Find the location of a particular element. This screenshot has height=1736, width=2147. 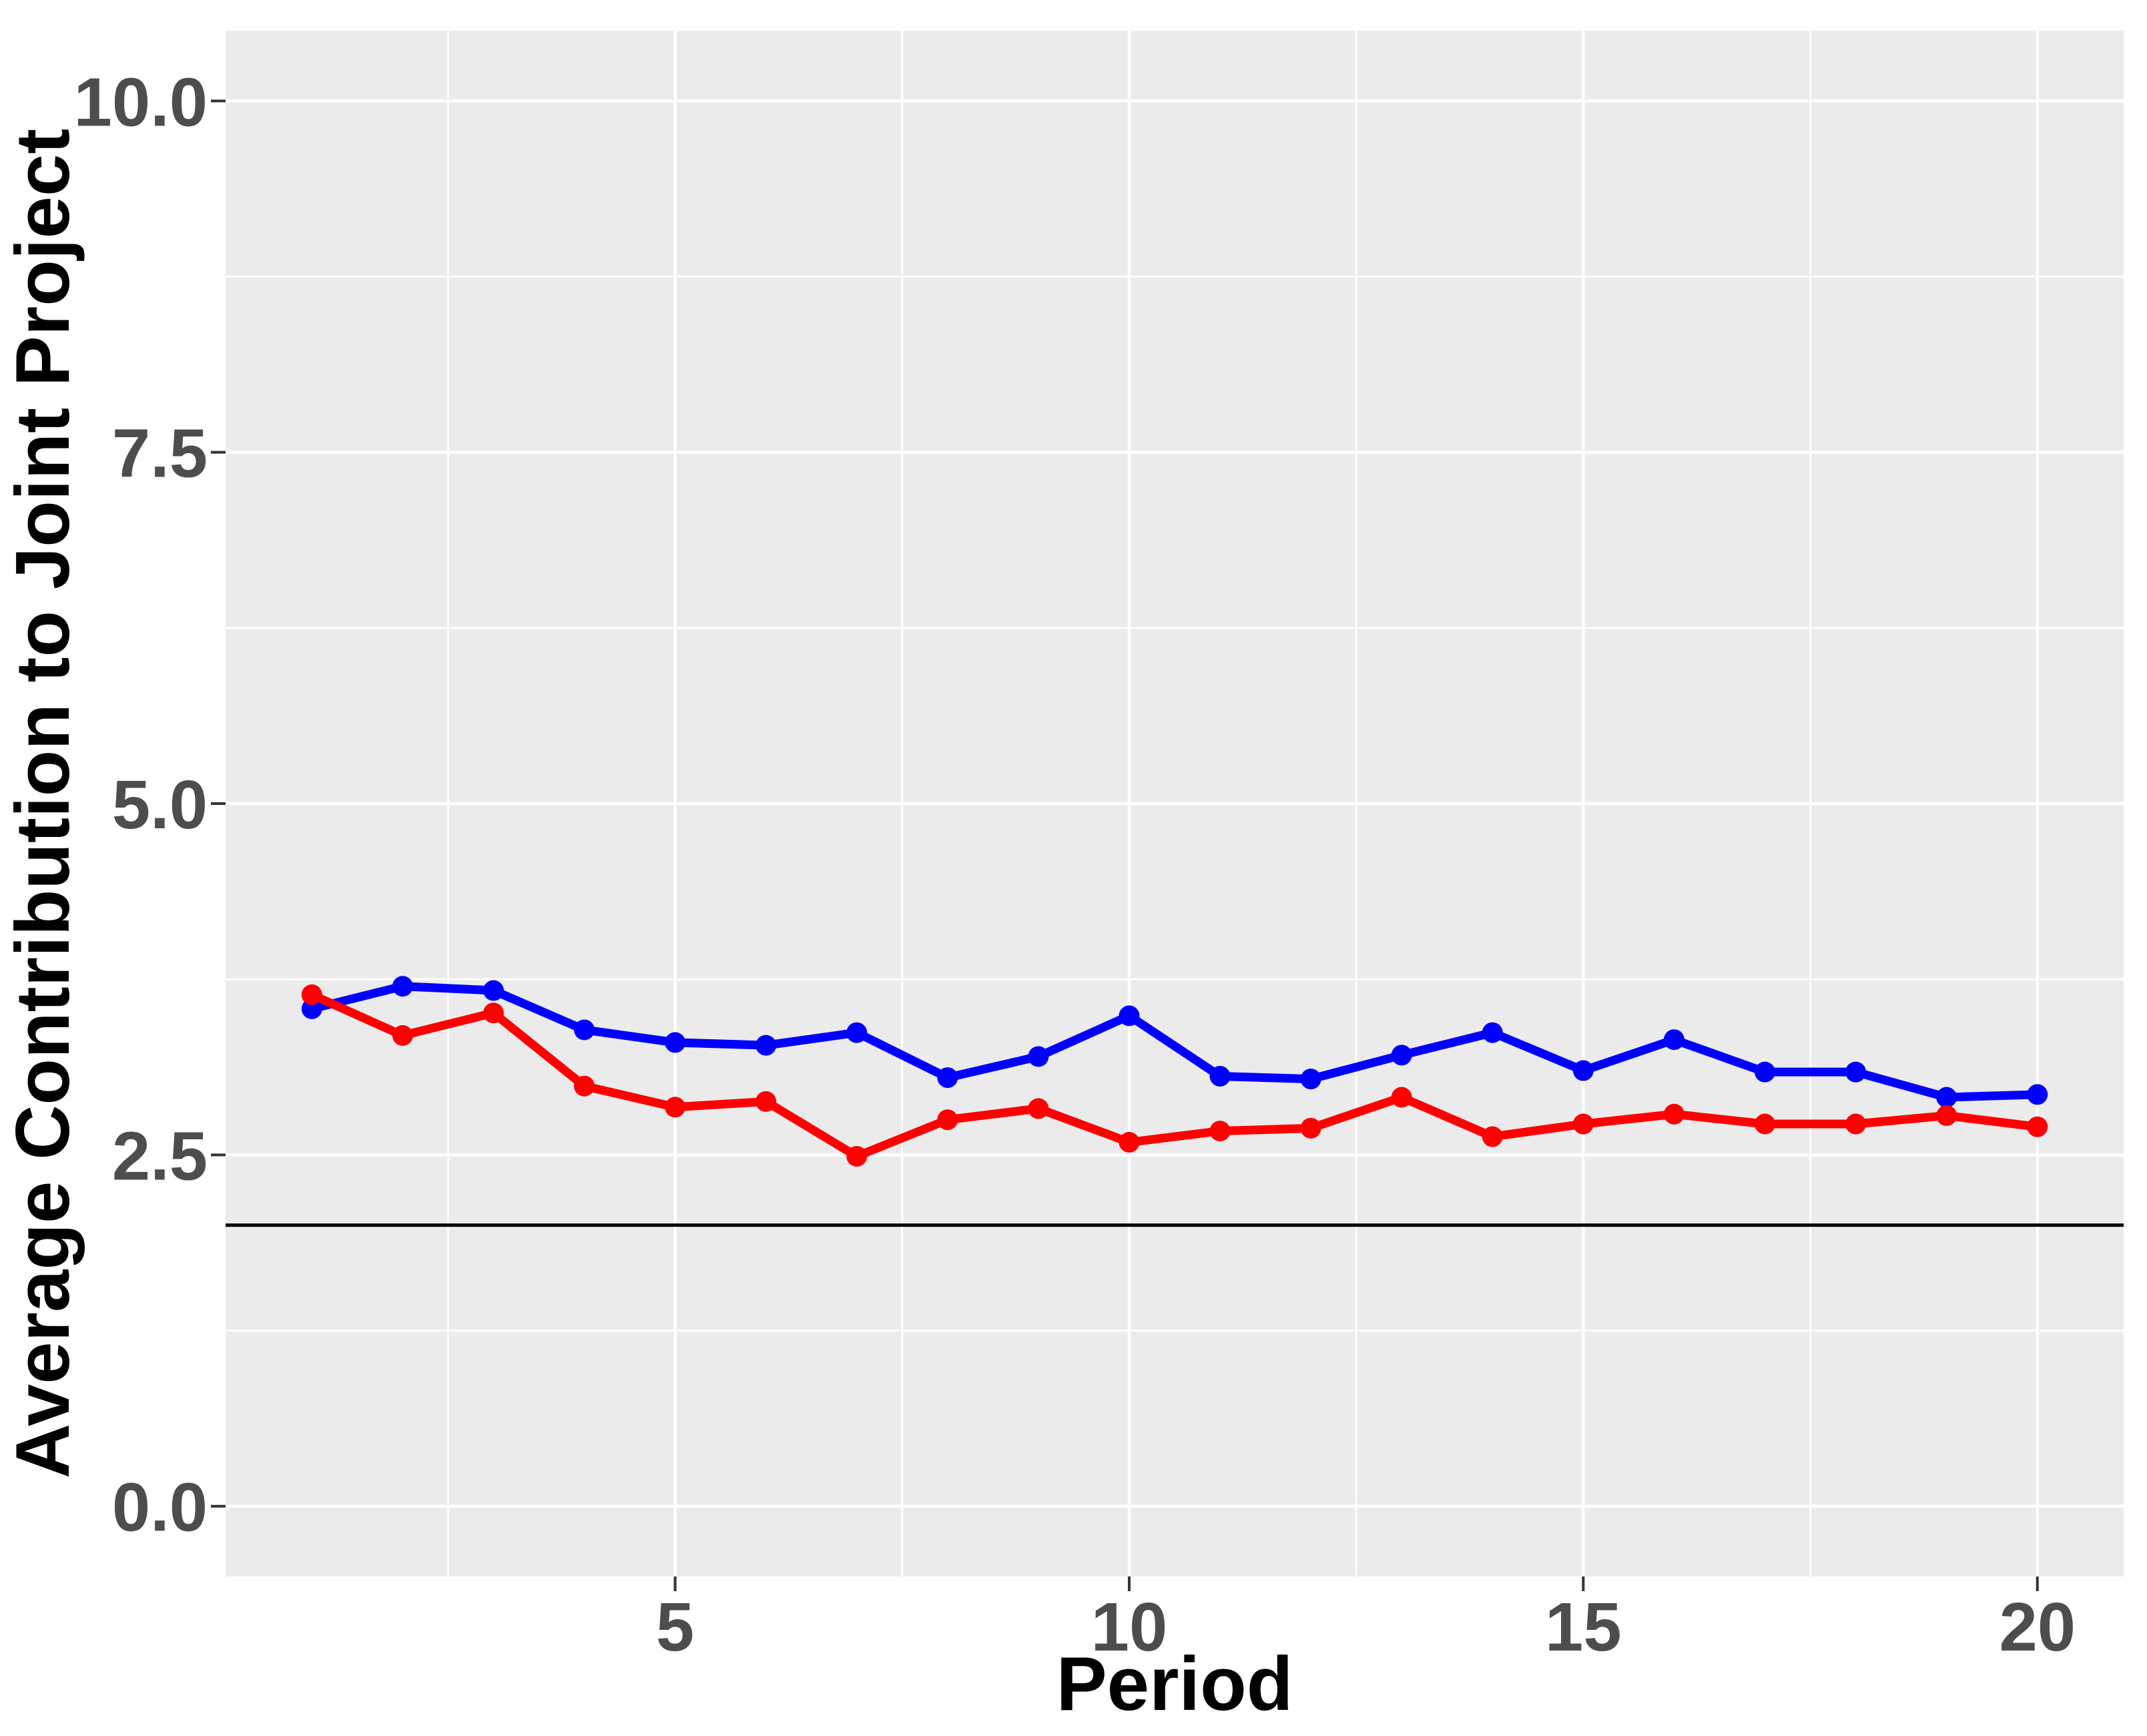

y-axis-title: Average Contribution to Joint Project is located at coordinates (43, 804).